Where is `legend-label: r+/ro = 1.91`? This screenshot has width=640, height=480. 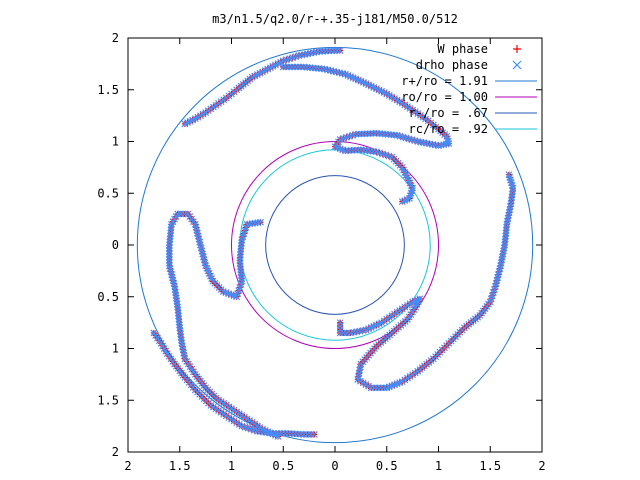 legend-label: r+/ro = 1.91 is located at coordinates (444, 81).